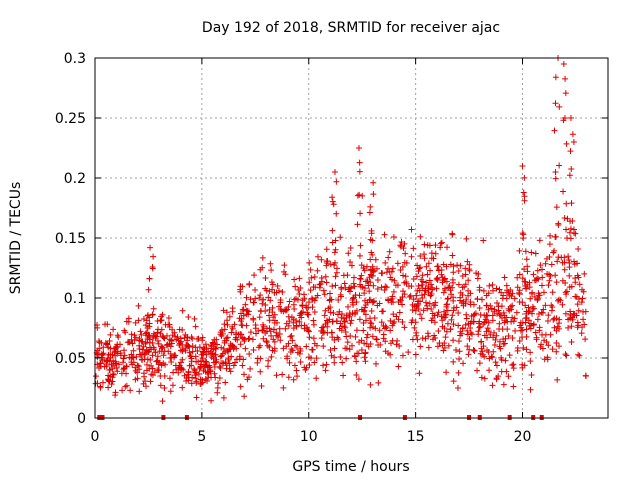 This screenshot has width=640, height=485. I want to click on y-tick-label: 0, so click(81, 419).